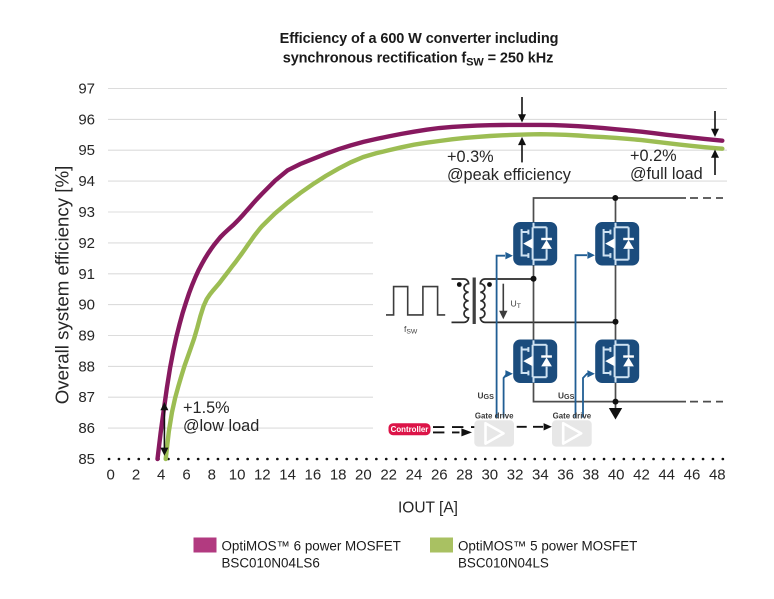 The height and width of the screenshot is (599, 774). I want to click on svg-text: 34, so click(540, 475).